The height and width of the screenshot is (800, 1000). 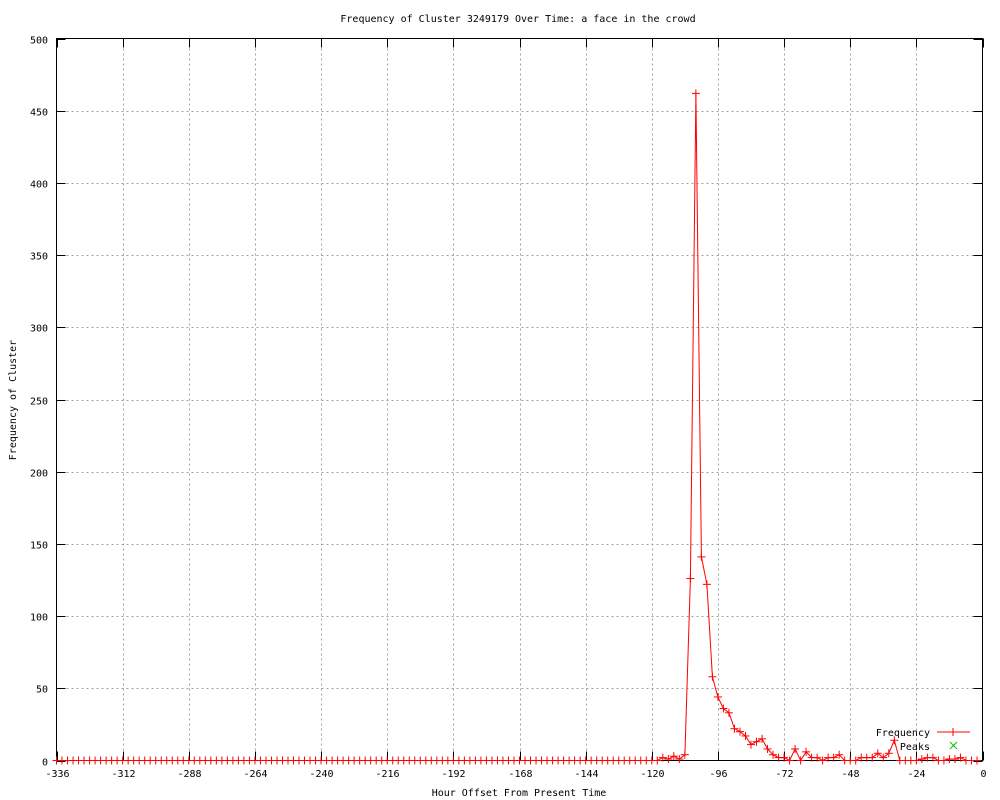 I want to click on x-tick-label: -48, so click(x=850, y=774).